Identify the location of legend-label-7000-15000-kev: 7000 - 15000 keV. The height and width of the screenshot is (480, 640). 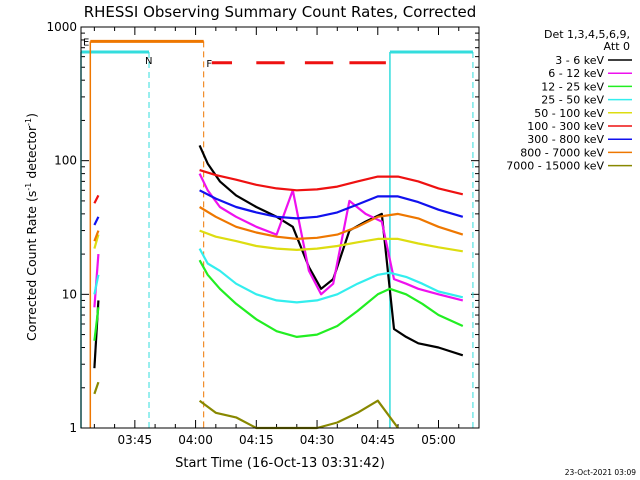
(555, 166).